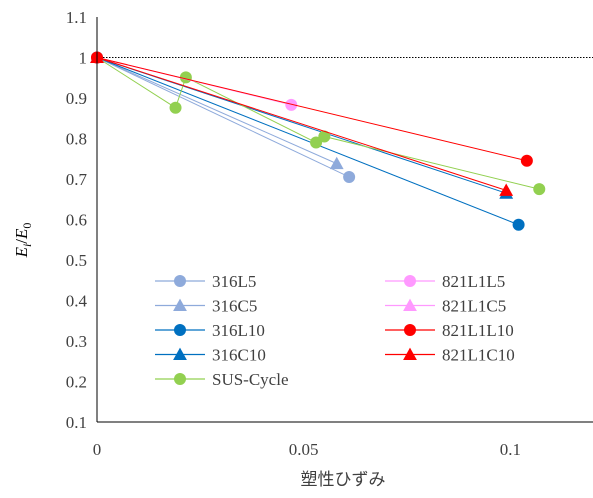  Describe the element at coordinates (234, 306) in the screenshot. I see `legend-label: 316C5` at that location.